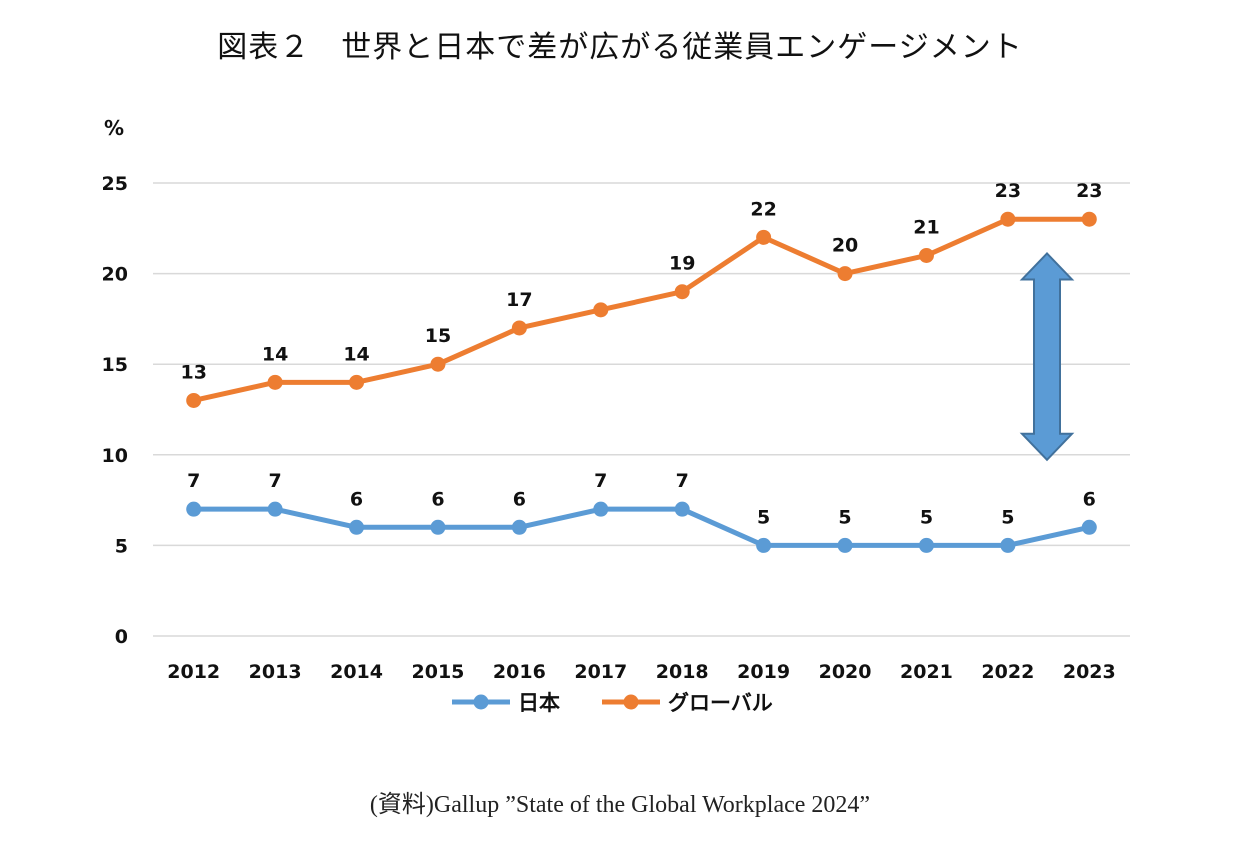 The width and height of the screenshot is (1240, 851). Describe the element at coordinates (115, 184) in the screenshot. I see `y-tick-label: 25` at that location.